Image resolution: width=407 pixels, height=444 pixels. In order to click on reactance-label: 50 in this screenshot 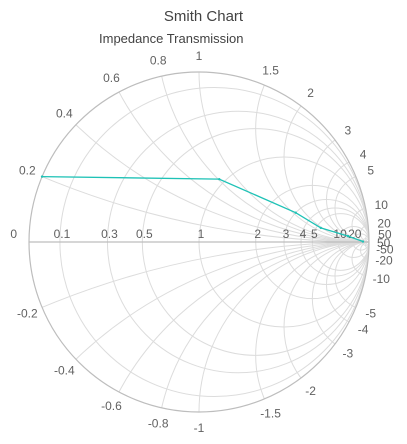, I will do `click(385, 235)`.